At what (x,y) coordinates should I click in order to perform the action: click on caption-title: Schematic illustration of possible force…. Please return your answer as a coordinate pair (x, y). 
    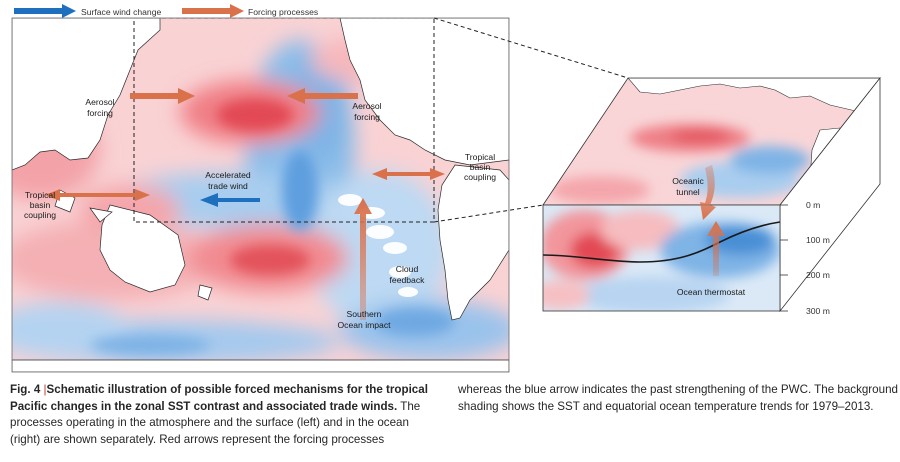
    Looking at the image, I should click on (219, 398).